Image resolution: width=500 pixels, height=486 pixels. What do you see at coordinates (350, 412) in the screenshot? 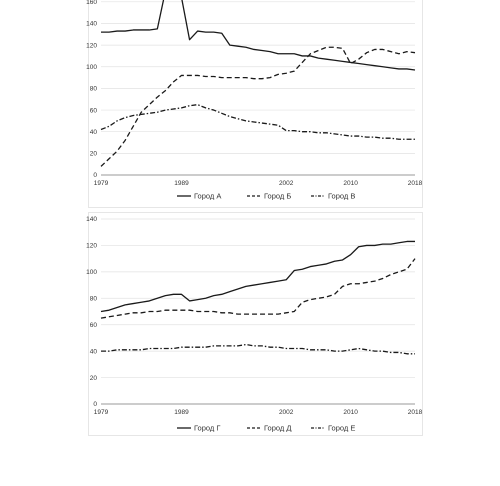
I see `chart2-x-tick-label: 2010` at bounding box center [350, 412].